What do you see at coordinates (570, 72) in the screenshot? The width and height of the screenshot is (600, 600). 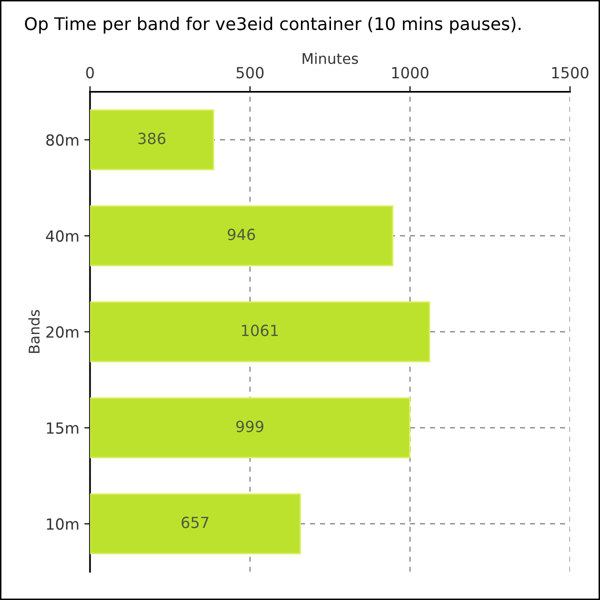 I see `x-tick-label: 1500` at bounding box center [570, 72].